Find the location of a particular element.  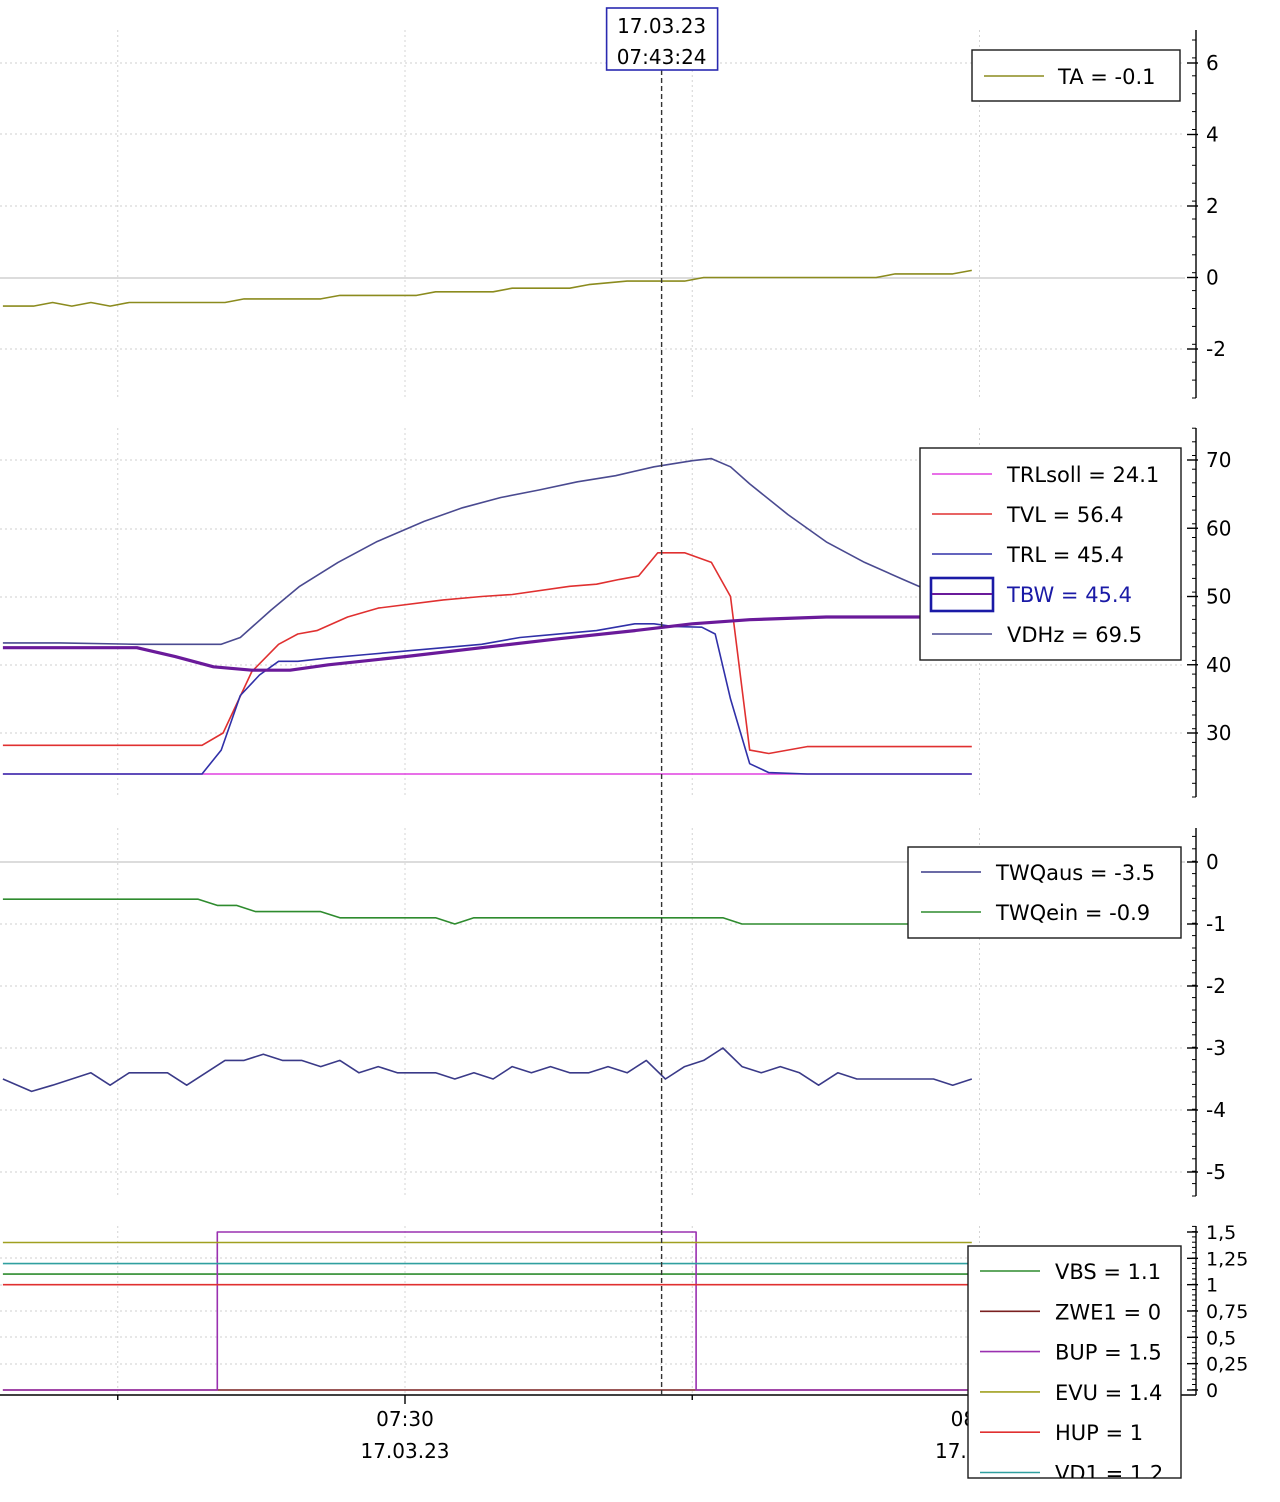

legend-entry: TWQein = -0.9 is located at coordinates (1072, 913).